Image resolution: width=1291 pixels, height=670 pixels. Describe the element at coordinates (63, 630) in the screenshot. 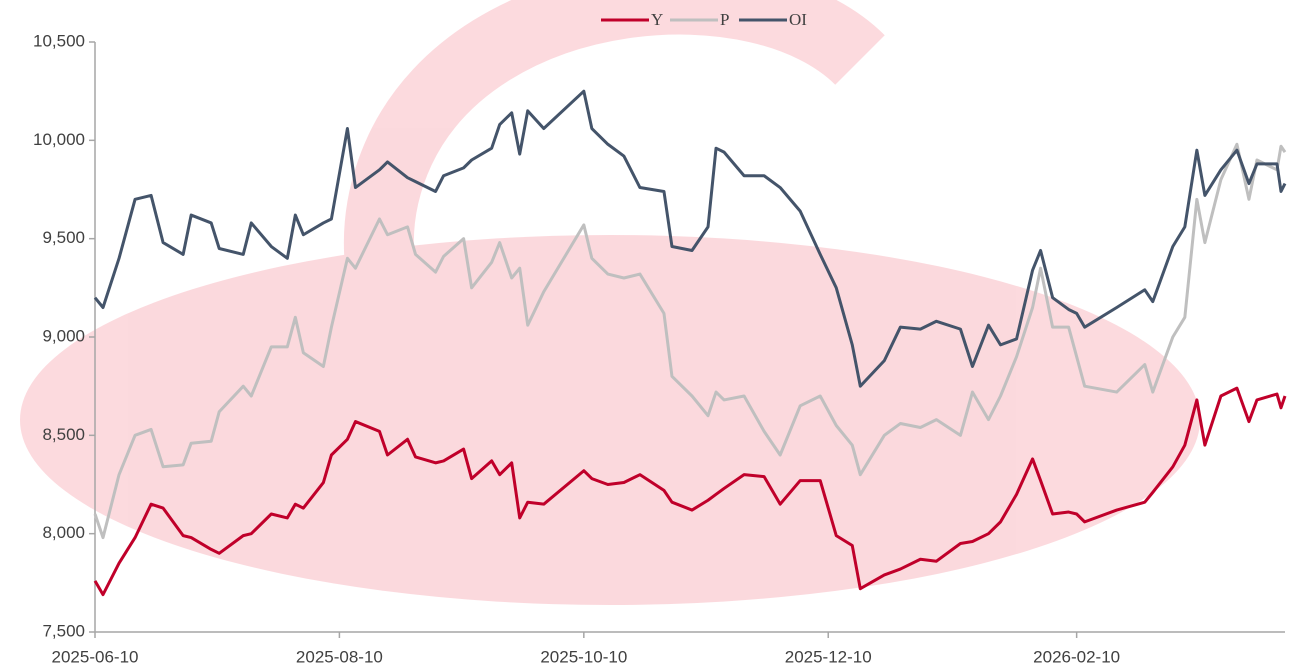

I see `y-tick-label: 7,500` at that location.